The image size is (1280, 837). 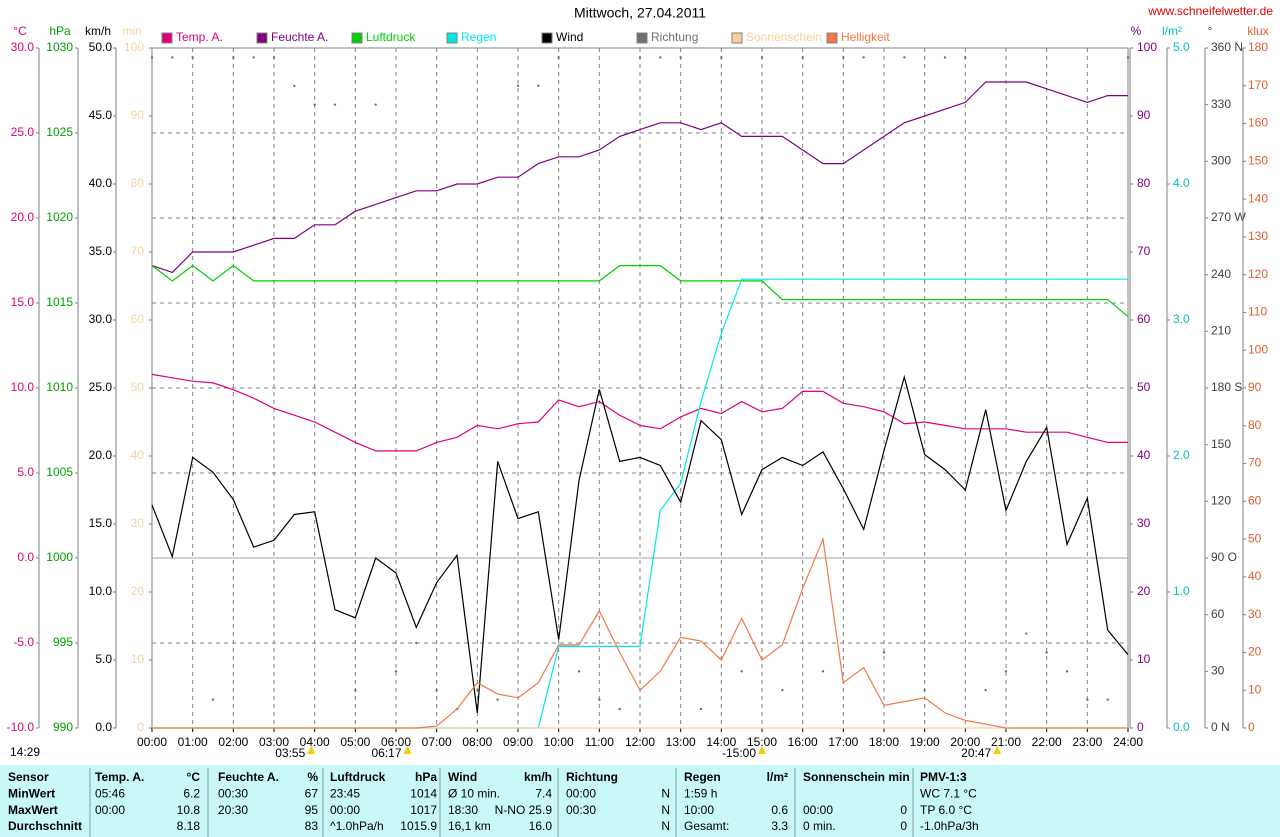 What do you see at coordinates (1181, 319) in the screenshot?
I see `y-tick-label: 3.0` at bounding box center [1181, 319].